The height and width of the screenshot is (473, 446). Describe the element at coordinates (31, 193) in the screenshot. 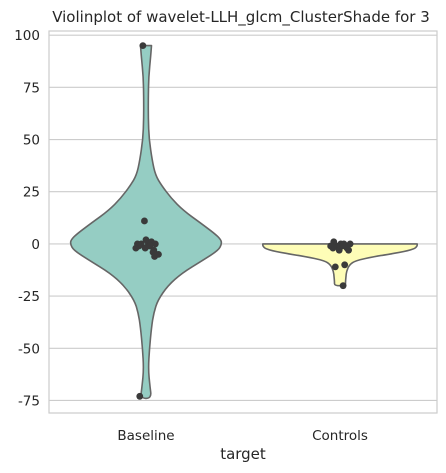

I see `y-tick-label: 25` at that location.